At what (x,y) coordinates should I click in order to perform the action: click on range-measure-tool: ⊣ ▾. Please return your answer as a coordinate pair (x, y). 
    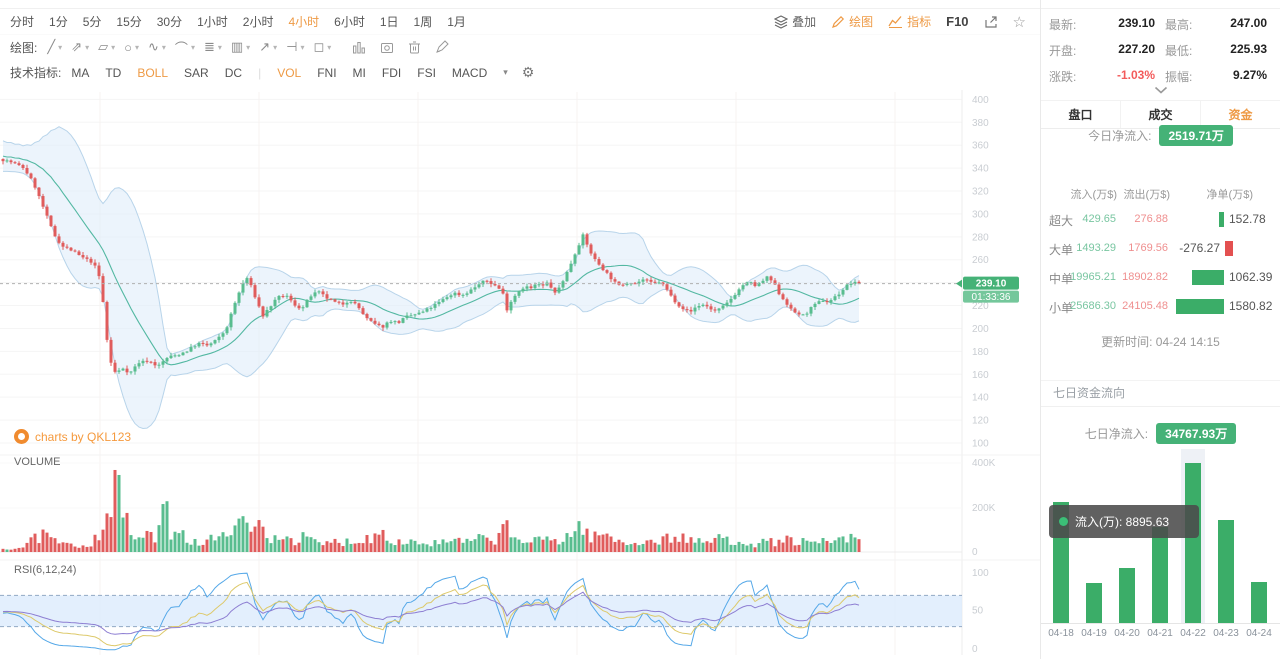
    Looking at the image, I should click on (295, 47).